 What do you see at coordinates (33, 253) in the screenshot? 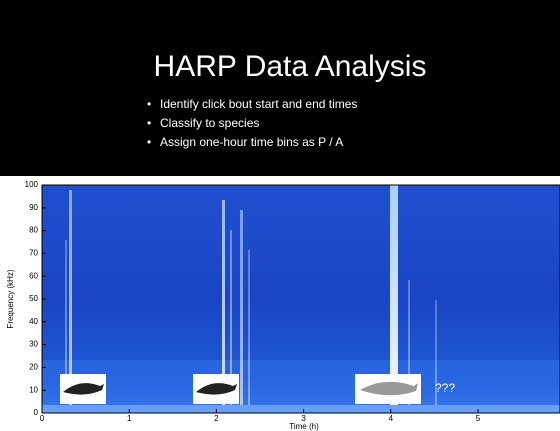
I see `y-tick-label: 70` at bounding box center [33, 253].